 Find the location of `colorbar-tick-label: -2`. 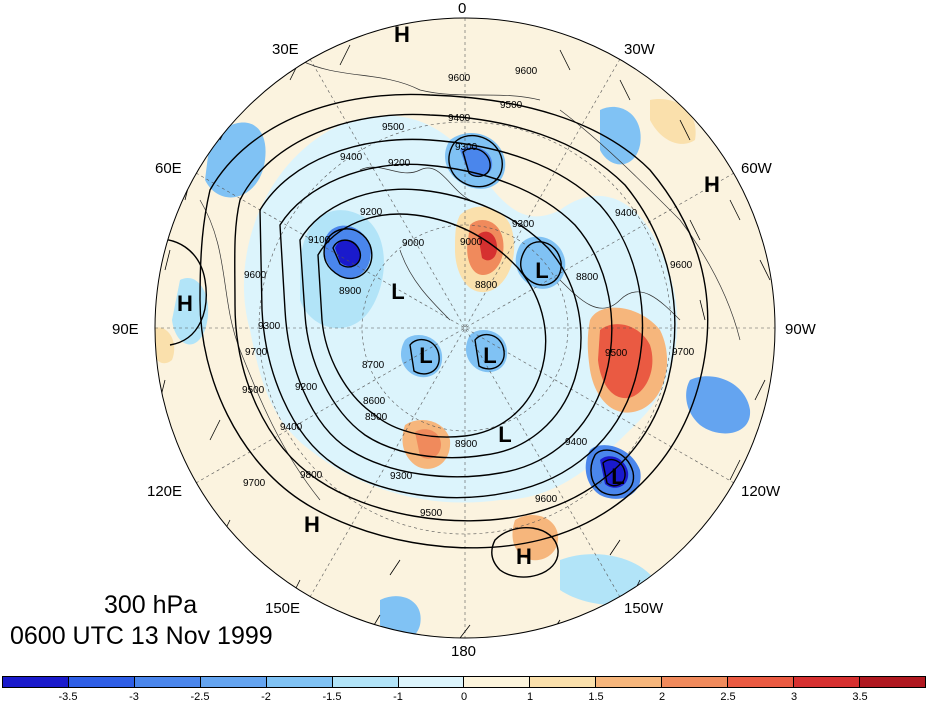

colorbar-tick-label: -2 is located at coordinates (266, 697).